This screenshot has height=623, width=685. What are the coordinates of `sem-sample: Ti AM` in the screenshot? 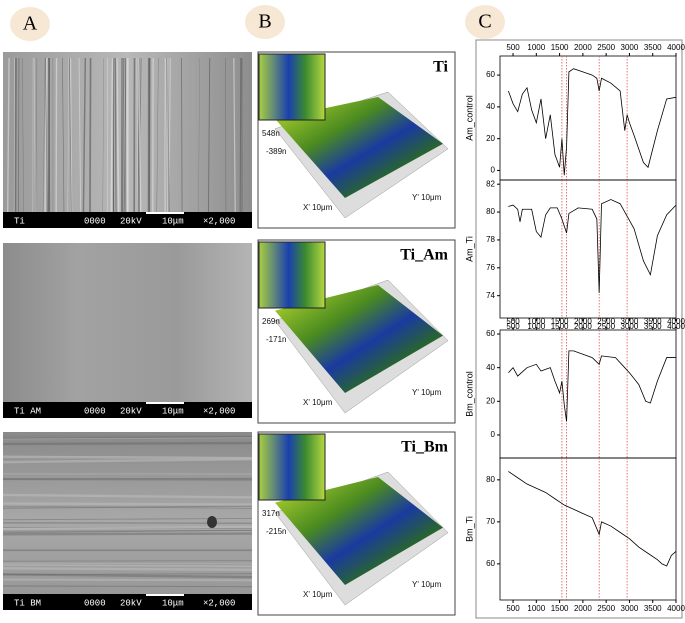 It's located at (27, 411).